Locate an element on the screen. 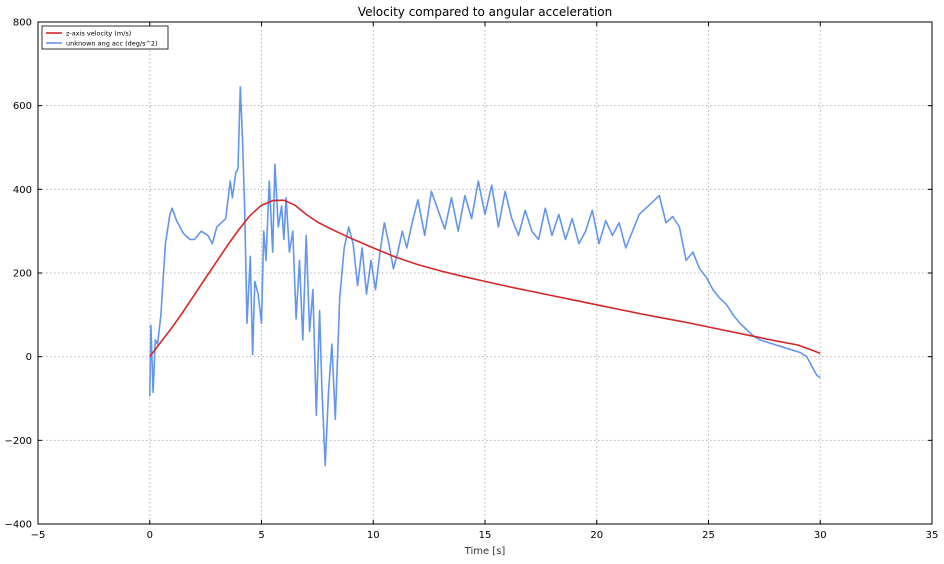  x-axis-label: Time [s] is located at coordinates (485, 551).